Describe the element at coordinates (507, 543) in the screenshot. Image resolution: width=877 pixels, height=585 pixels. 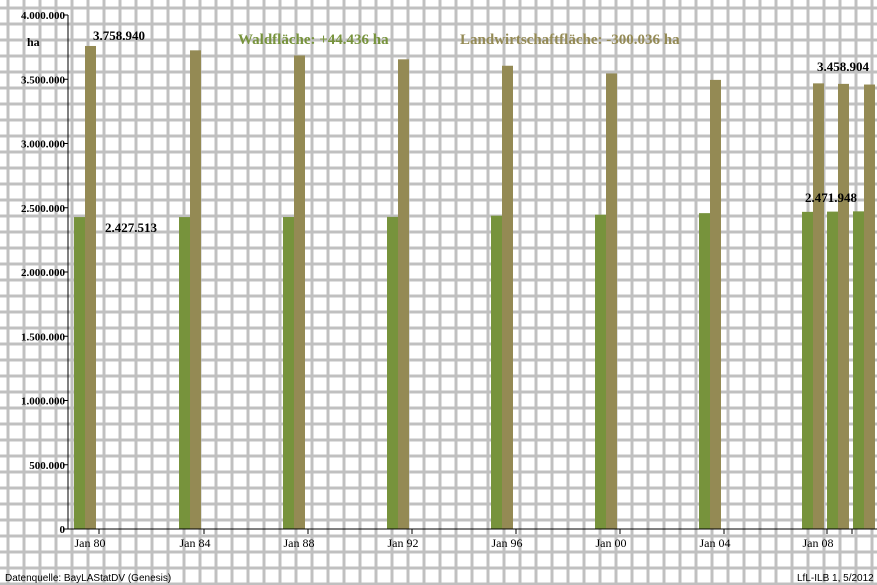
I see `x-tick-label: Jan 96` at that location.